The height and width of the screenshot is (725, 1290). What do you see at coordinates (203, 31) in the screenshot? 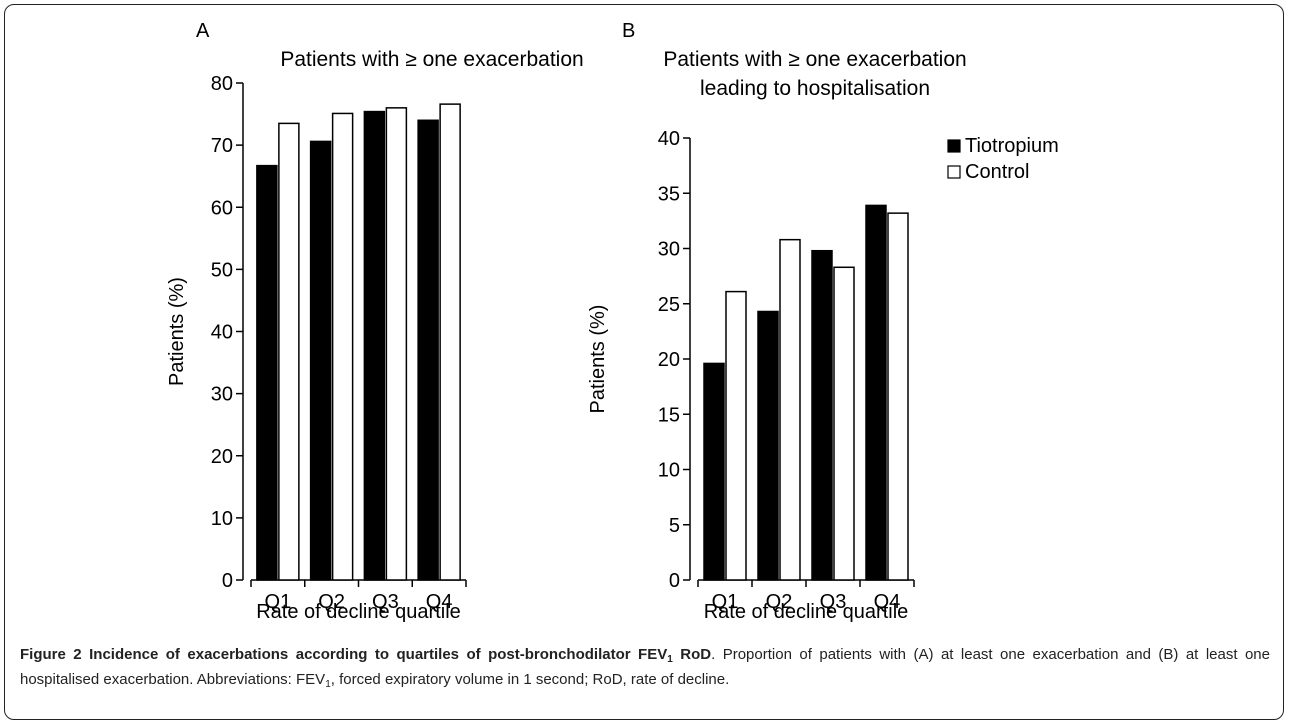
I see `panel-a-letter: A` at bounding box center [203, 31].